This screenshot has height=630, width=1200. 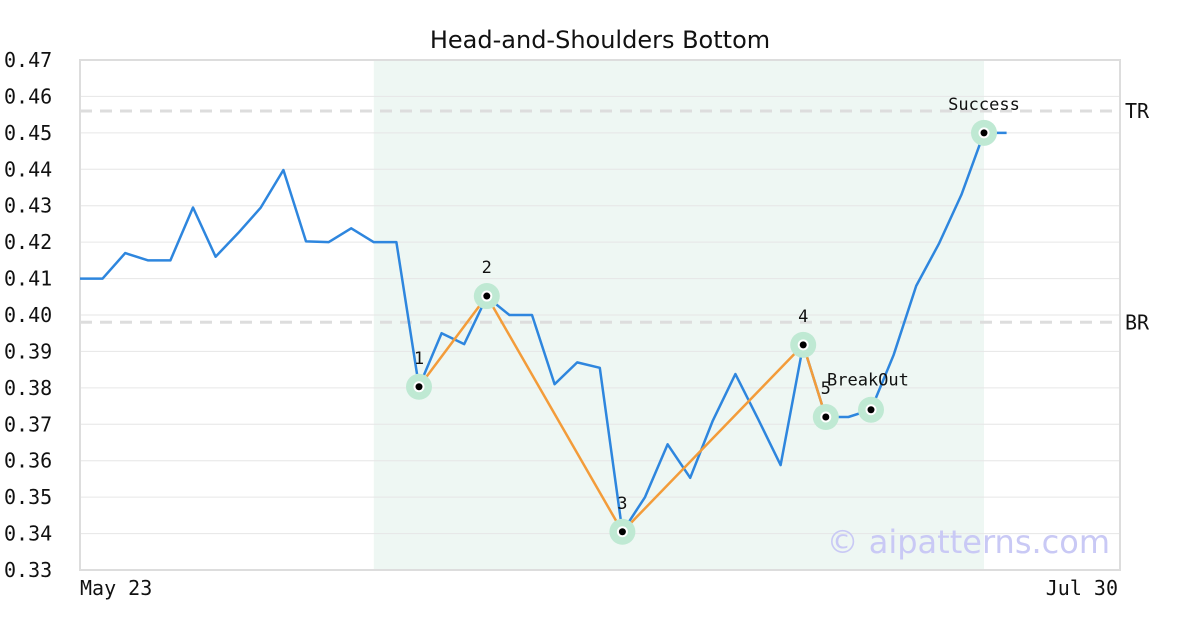 What do you see at coordinates (1137, 111) in the screenshot?
I see `level-label-tr: TR` at bounding box center [1137, 111].